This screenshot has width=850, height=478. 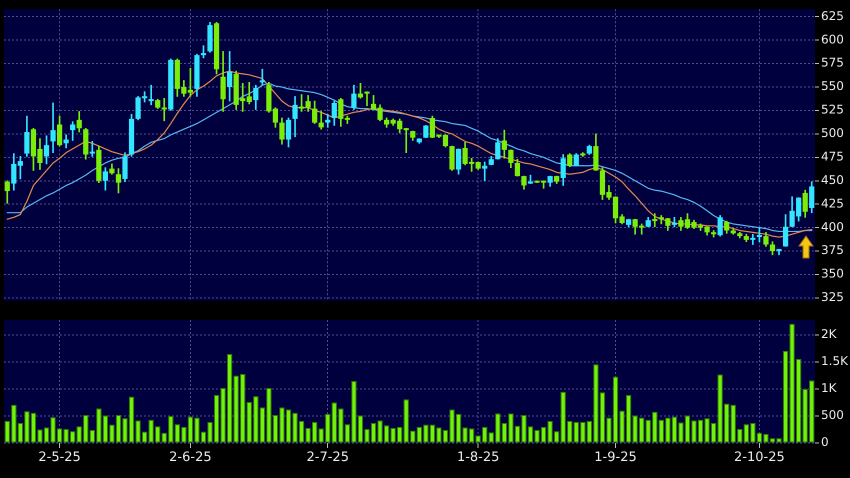 I want to click on x-tick-label: 2-10-25, so click(x=759, y=458).